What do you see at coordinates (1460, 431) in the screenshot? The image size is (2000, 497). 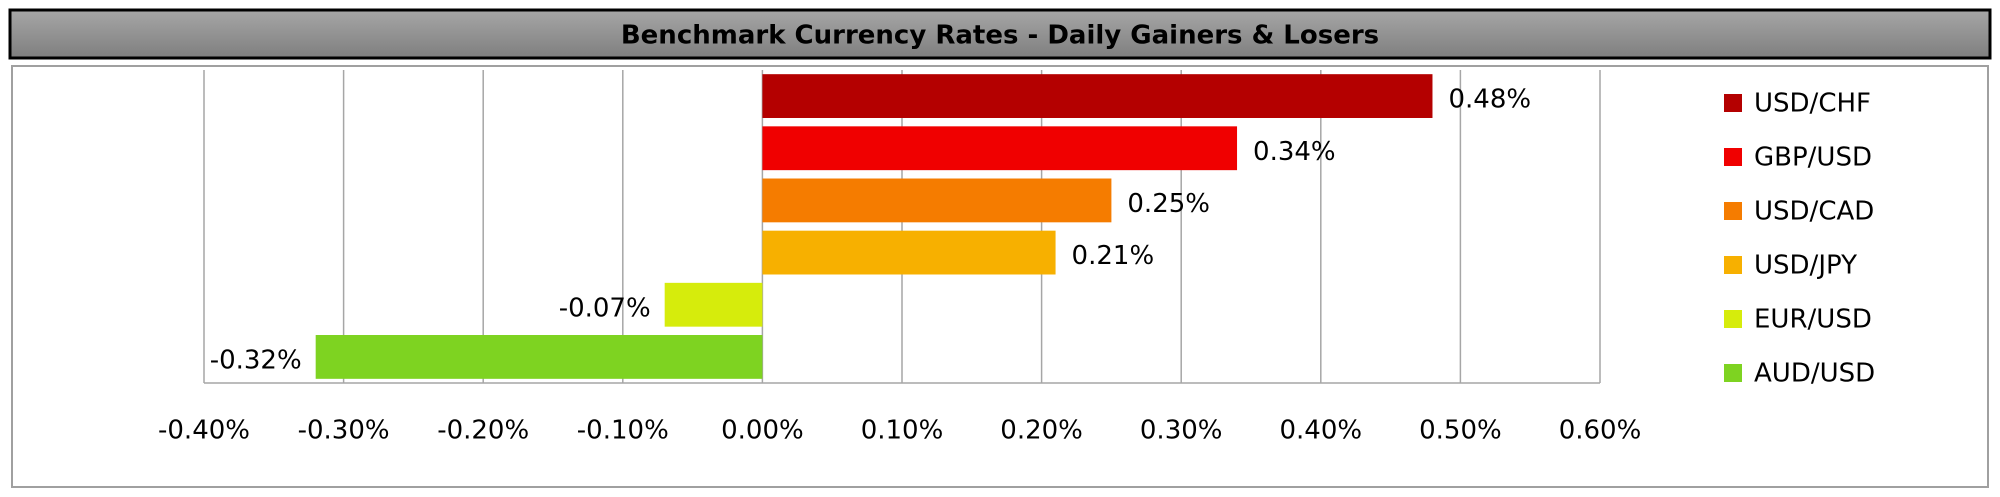 I see `x-tick-label: 0.50%` at bounding box center [1460, 431].